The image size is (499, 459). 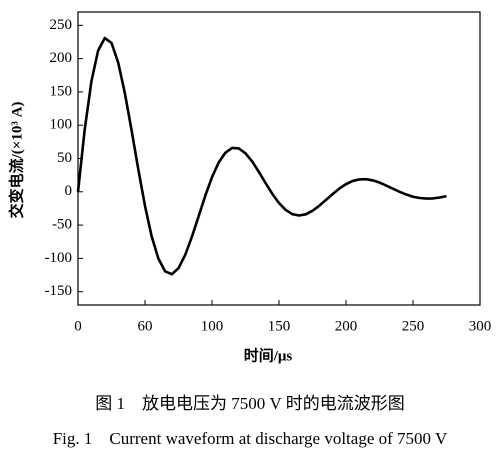 I want to click on y-tick-label: -100, so click(x=59, y=258).